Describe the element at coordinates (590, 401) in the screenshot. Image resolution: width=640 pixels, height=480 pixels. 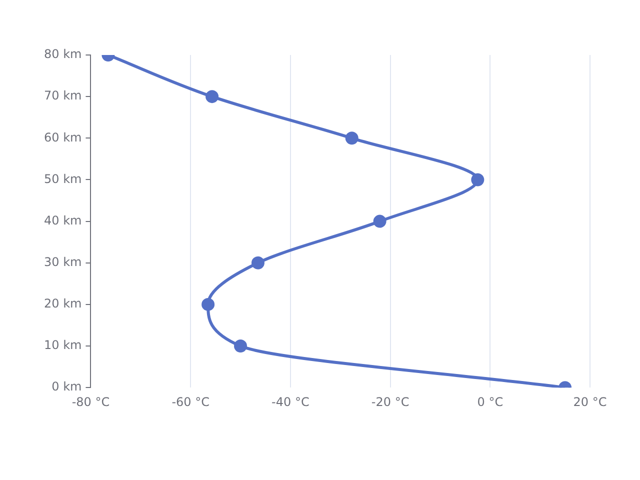
I see `x-tick-label: 20 °C` at that location.